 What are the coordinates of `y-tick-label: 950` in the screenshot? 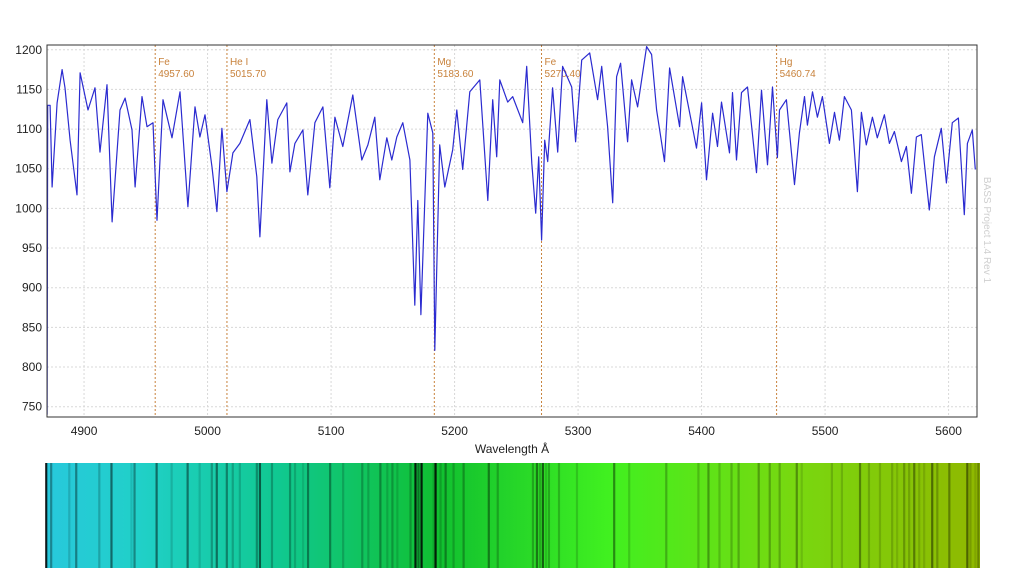 It's located at (32, 248).